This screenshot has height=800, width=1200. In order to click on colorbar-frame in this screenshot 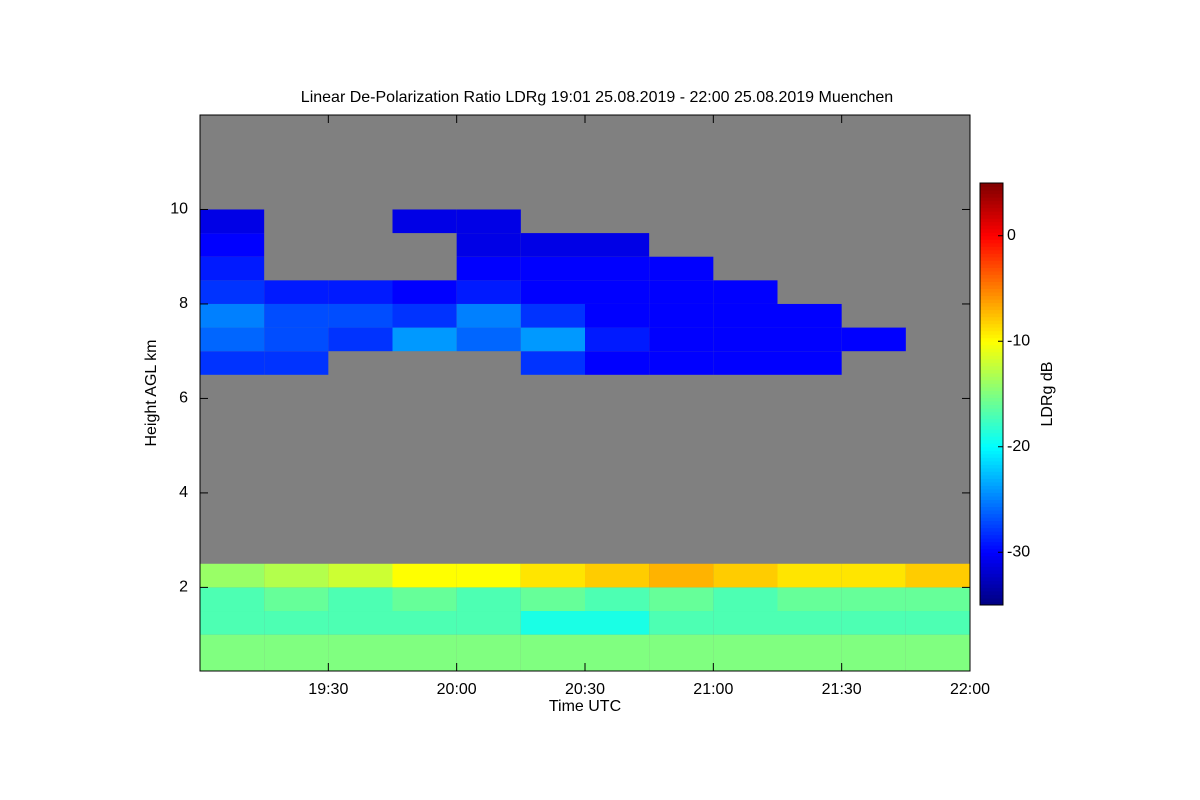, I will do `click(991, 394)`.